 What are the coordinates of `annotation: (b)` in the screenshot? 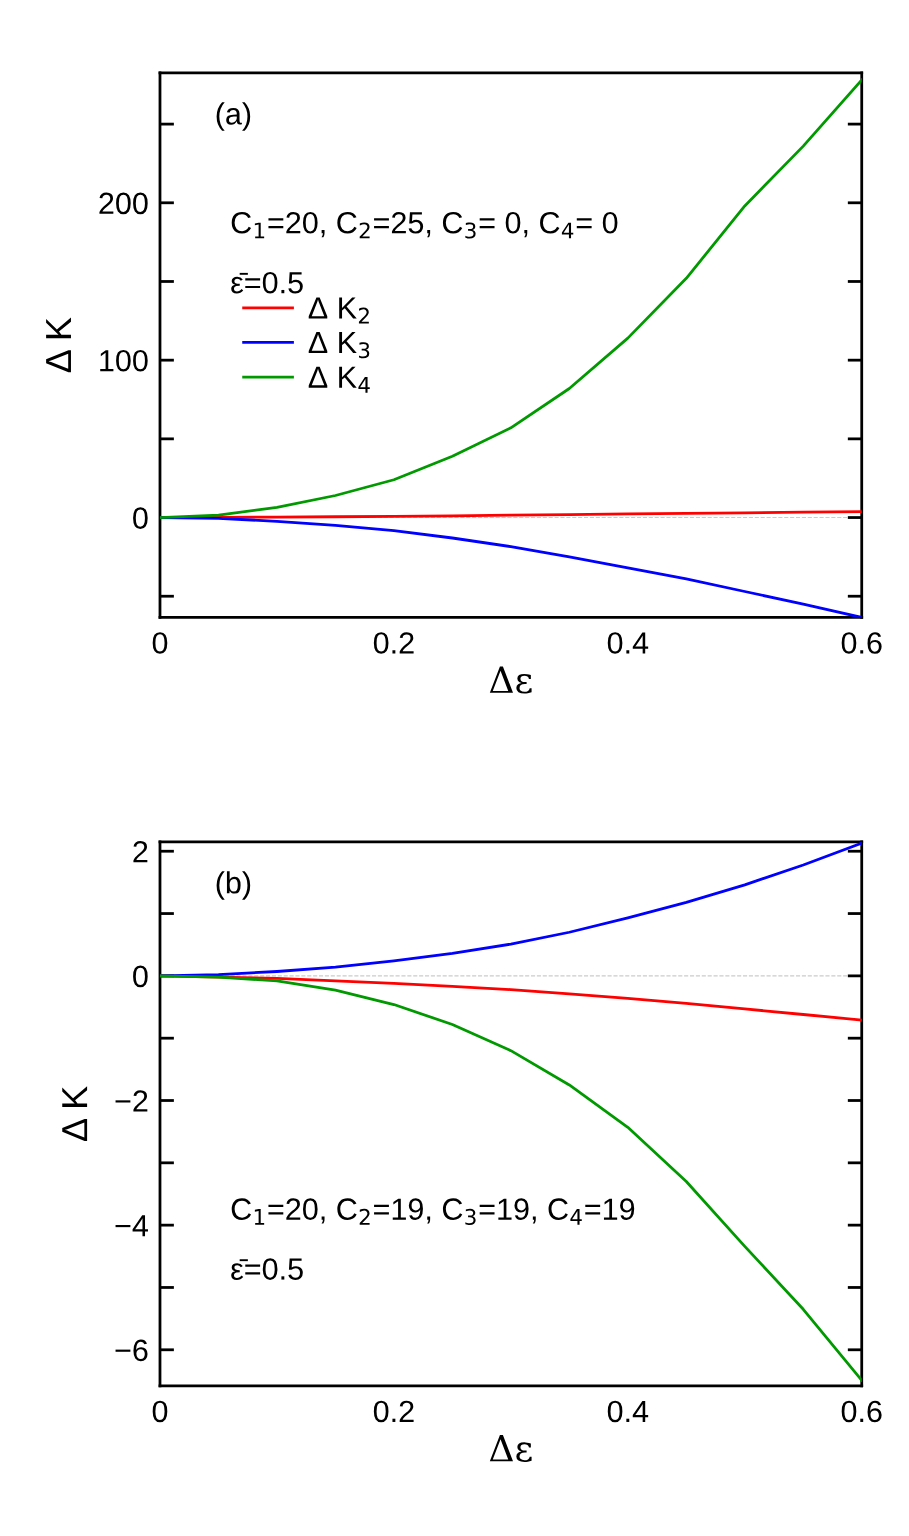 It's located at (233, 885).